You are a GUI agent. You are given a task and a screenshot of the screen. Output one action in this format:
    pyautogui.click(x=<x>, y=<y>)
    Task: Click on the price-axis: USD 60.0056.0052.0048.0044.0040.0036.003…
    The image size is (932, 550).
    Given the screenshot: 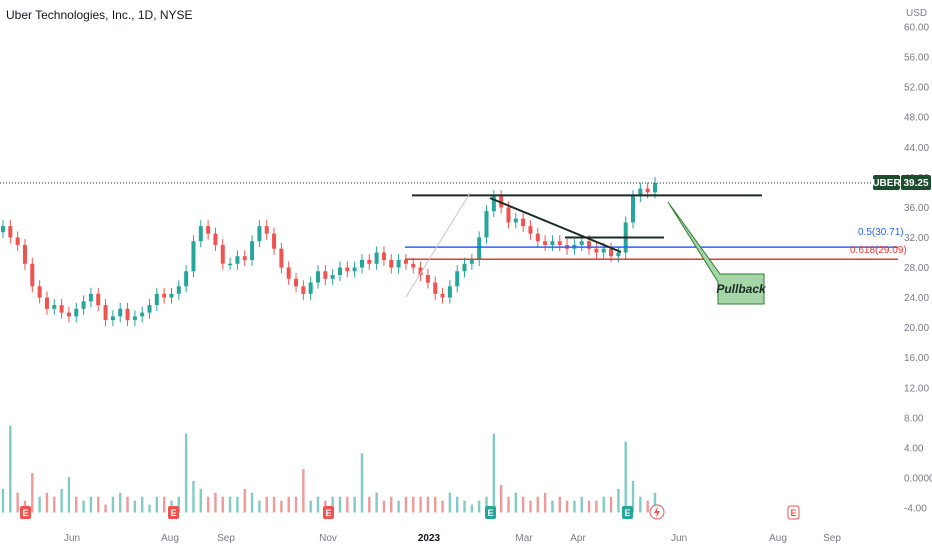 What is the action you would take?
    pyautogui.click(x=918, y=261)
    